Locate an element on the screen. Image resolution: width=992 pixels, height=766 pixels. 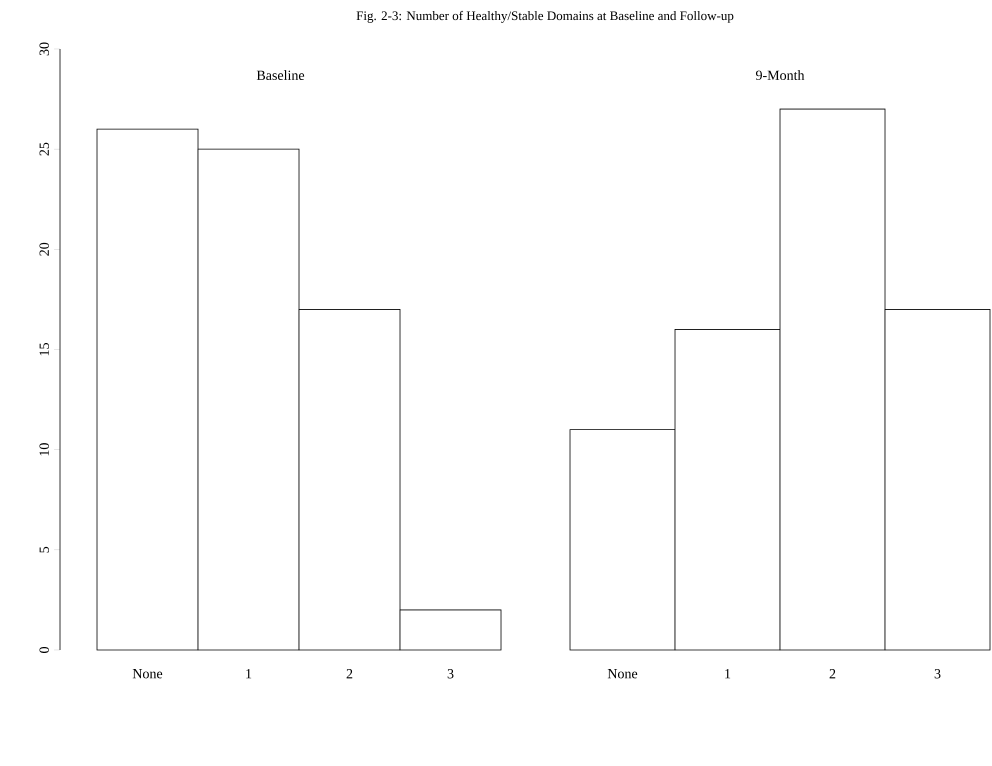
y-tick-label: 30 is located at coordinates (44, 49).